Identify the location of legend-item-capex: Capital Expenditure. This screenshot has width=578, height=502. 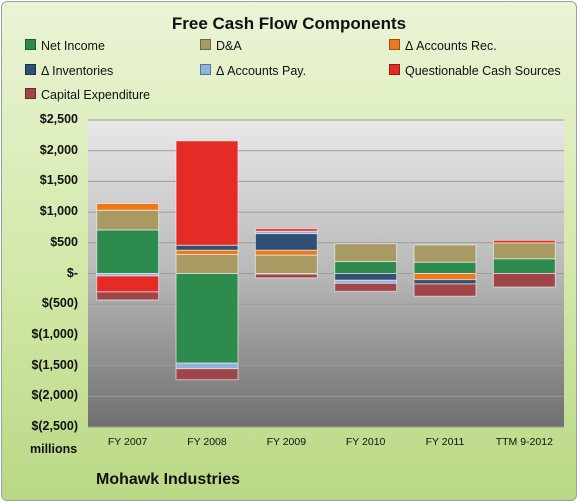
(87, 95).